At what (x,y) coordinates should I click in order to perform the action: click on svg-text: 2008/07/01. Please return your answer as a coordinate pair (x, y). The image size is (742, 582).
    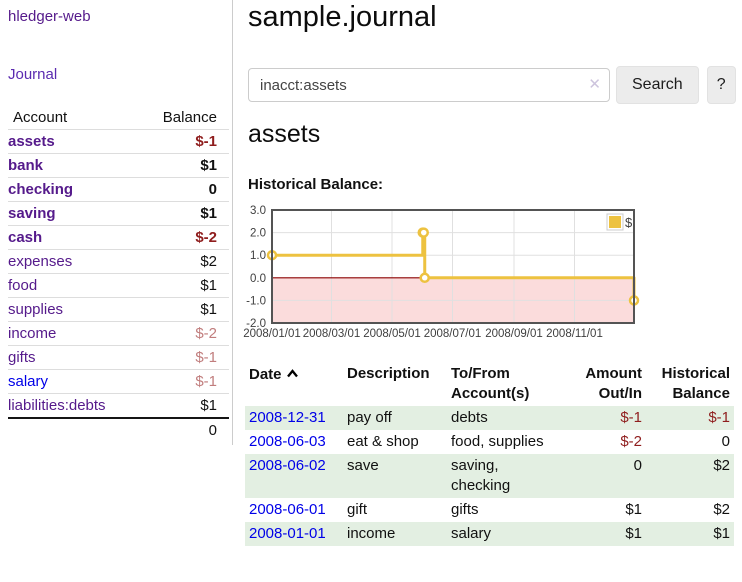
    Looking at the image, I should click on (453, 334).